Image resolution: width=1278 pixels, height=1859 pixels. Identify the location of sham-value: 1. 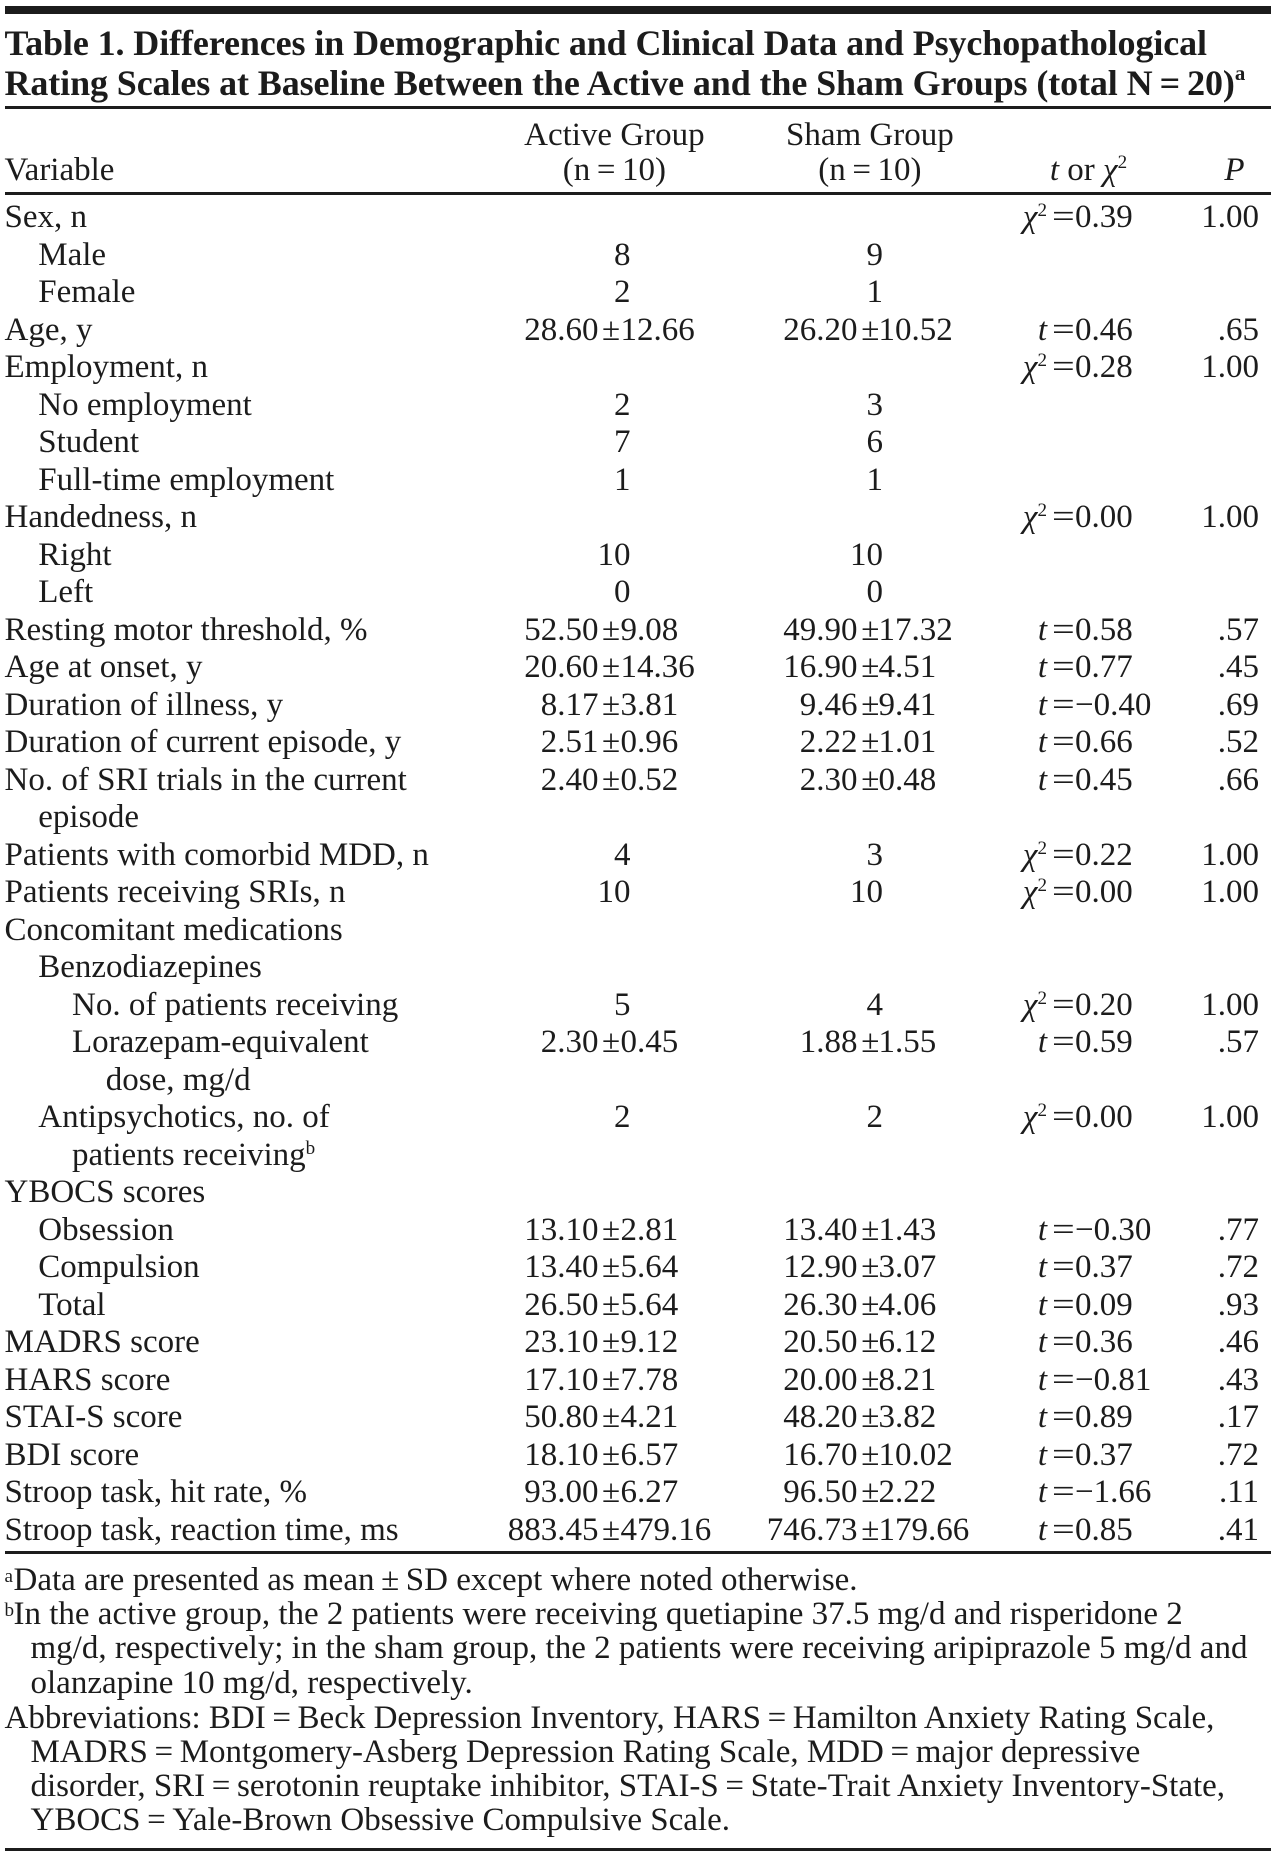
(875, 292).